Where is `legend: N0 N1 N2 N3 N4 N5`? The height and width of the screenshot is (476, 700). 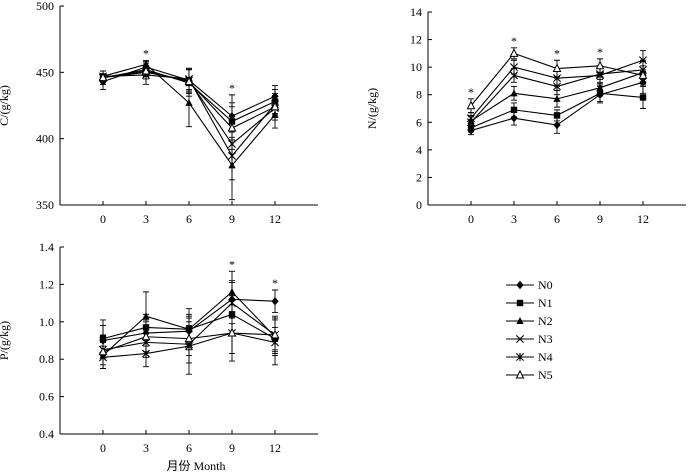
legend: N0 N1 N2 N3 N4 N5 is located at coordinates (529, 330).